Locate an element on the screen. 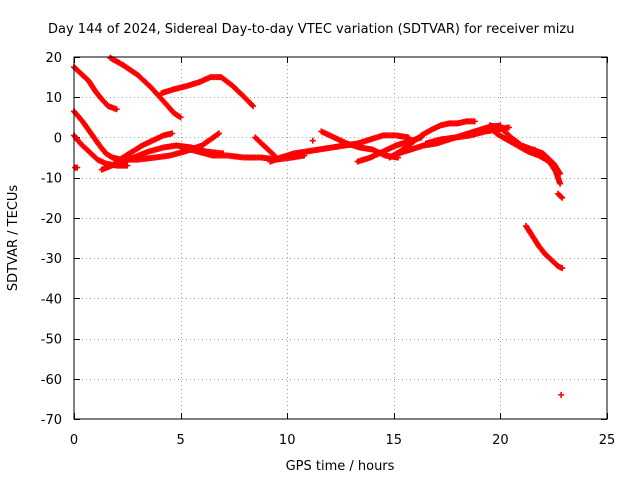 The image size is (640, 480). y-tick-label: -60 is located at coordinates (51, 380).